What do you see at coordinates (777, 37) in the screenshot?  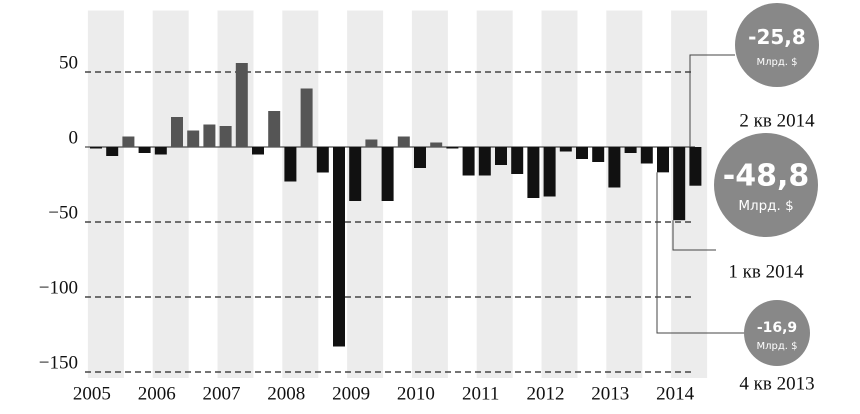 I see `callout-value: -25,8` at bounding box center [777, 37].